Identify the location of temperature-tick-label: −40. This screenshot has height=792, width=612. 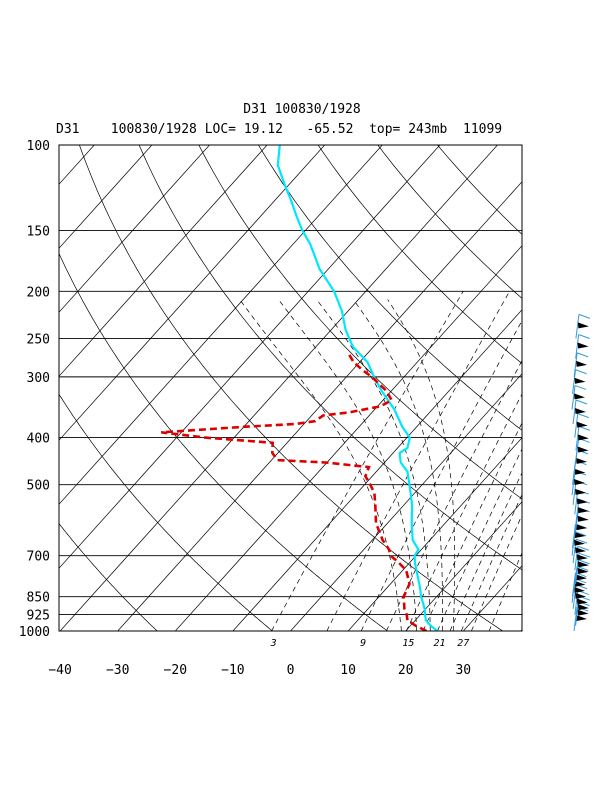
(59, 670).